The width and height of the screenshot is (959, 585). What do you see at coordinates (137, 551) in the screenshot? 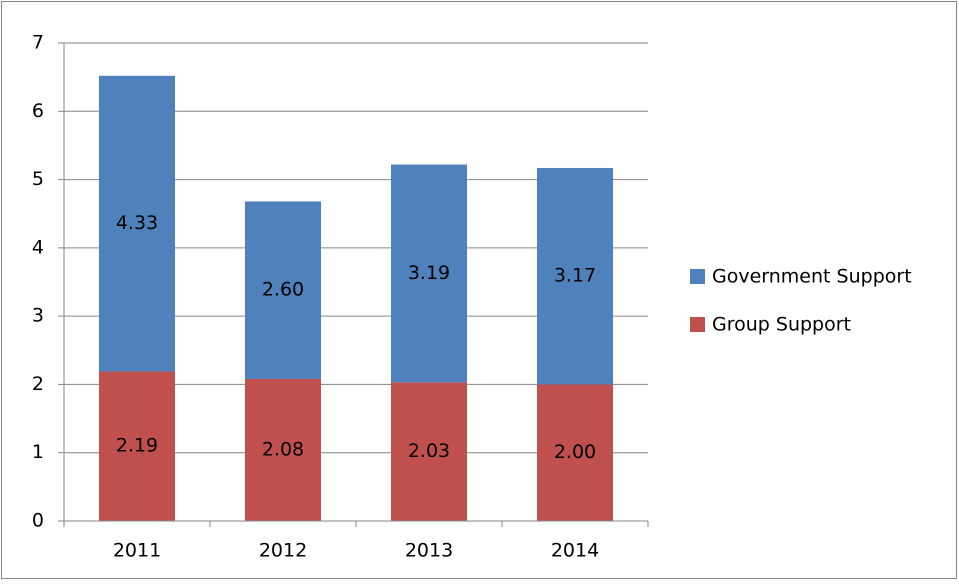
I see `x-tick-label: 2011` at bounding box center [137, 551].